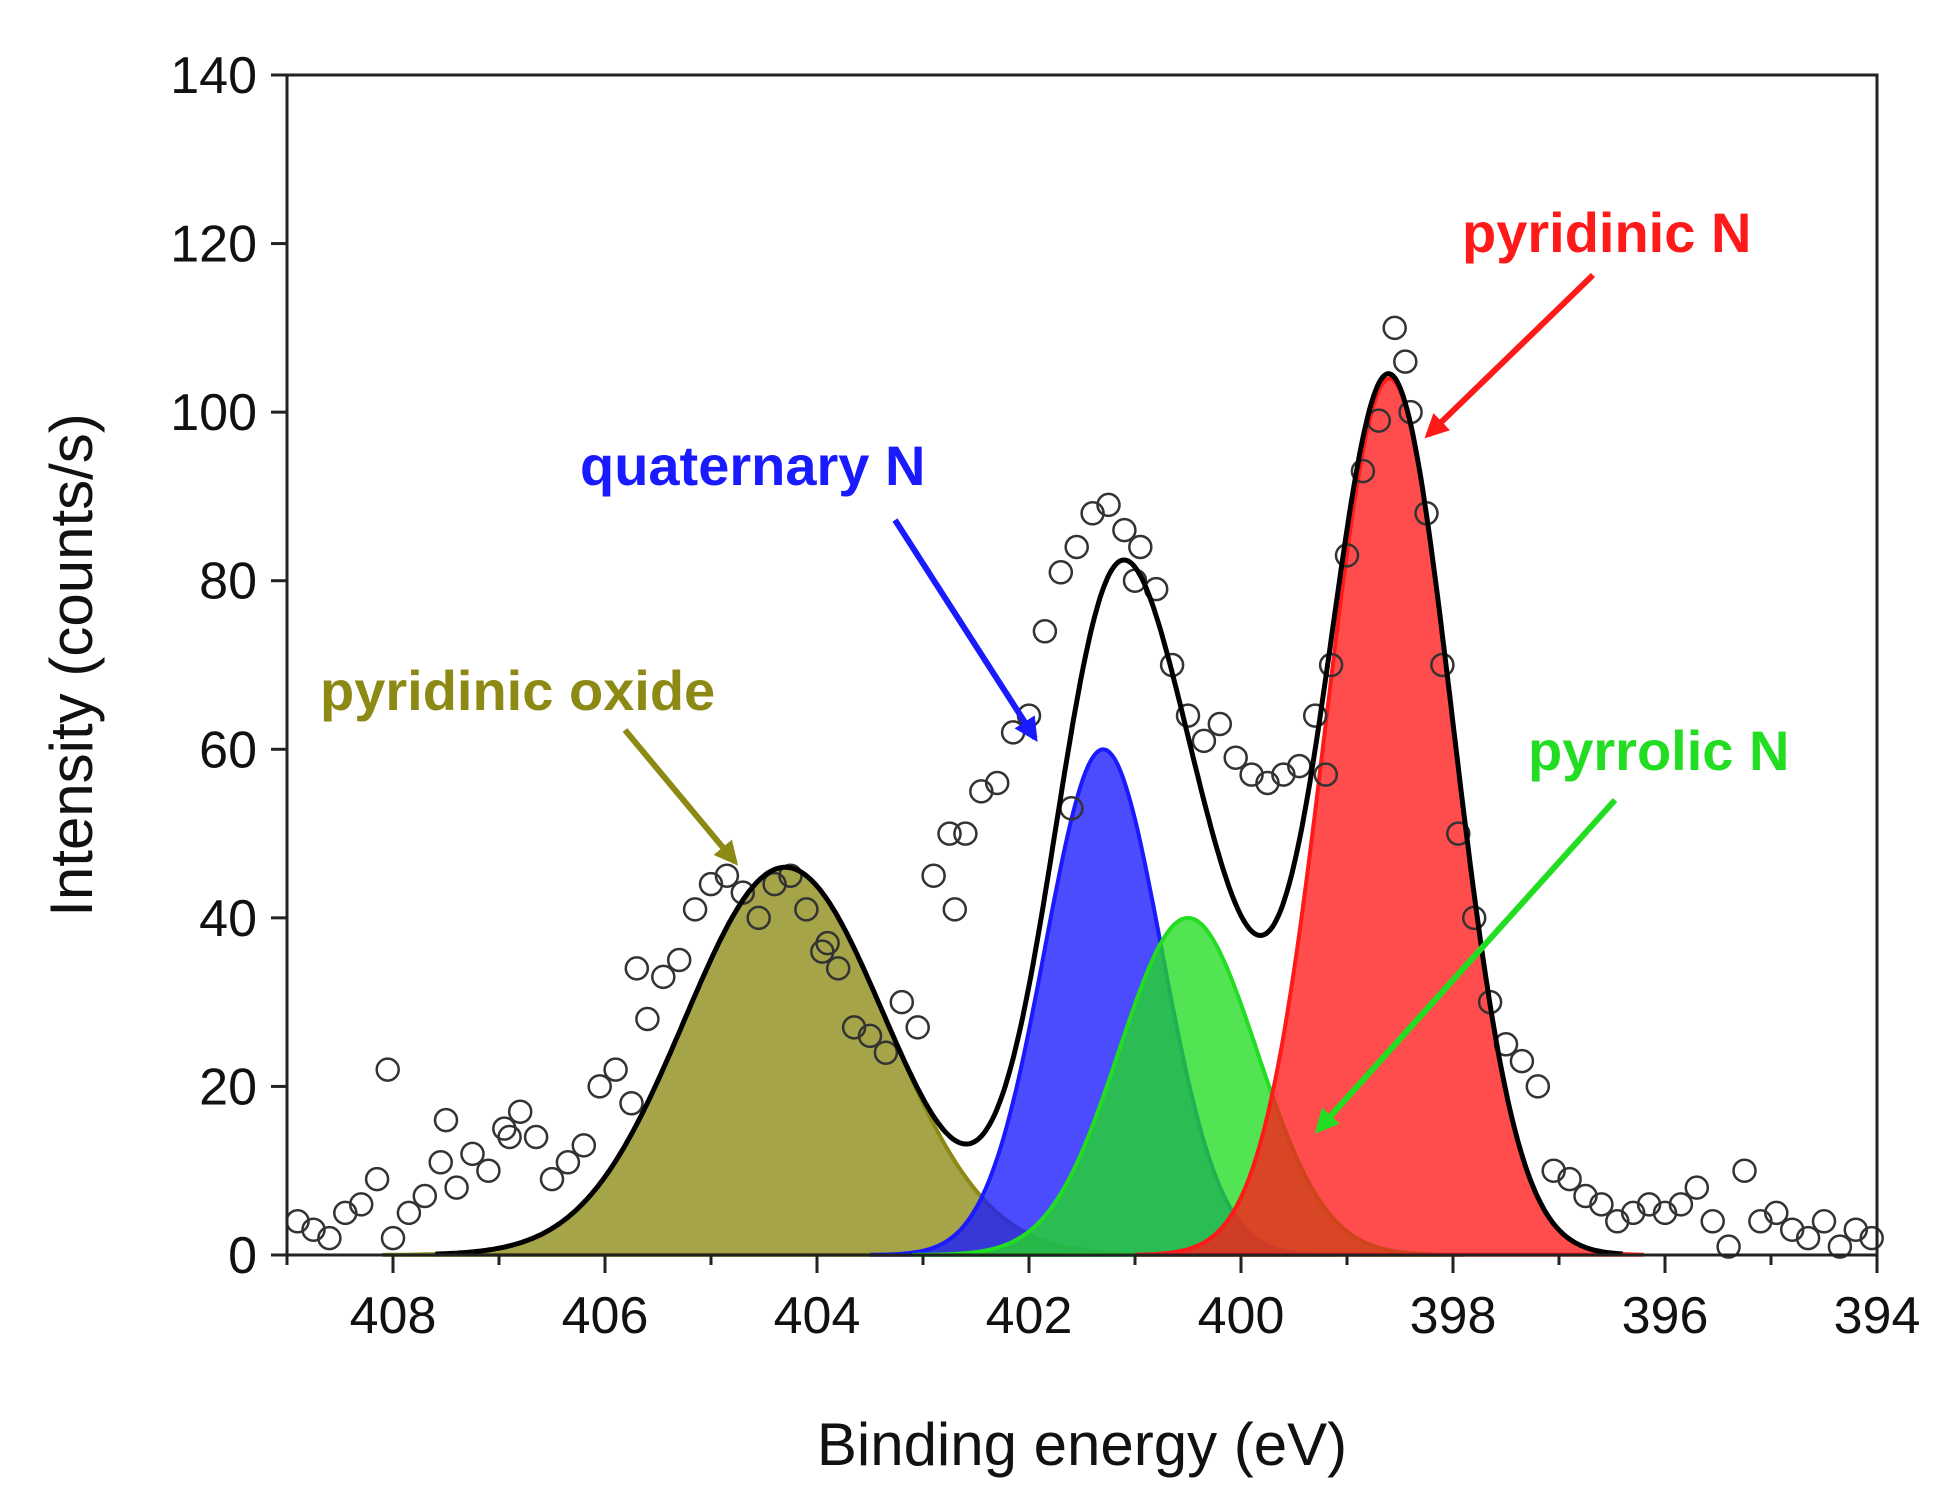 This screenshot has width=1955, height=1502. Describe the element at coordinates (393, 1316) in the screenshot. I see `x-tick-label: 408` at that location.